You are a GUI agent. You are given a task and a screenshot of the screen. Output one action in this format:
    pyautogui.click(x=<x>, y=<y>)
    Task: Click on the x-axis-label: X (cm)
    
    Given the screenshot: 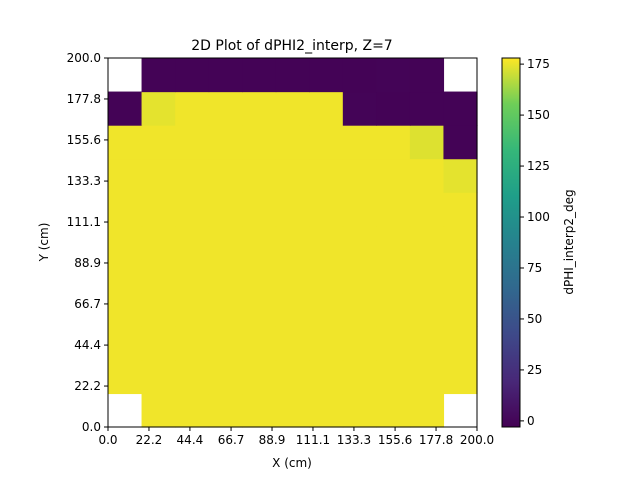 What is the action you would take?
    pyautogui.click(x=292, y=463)
    